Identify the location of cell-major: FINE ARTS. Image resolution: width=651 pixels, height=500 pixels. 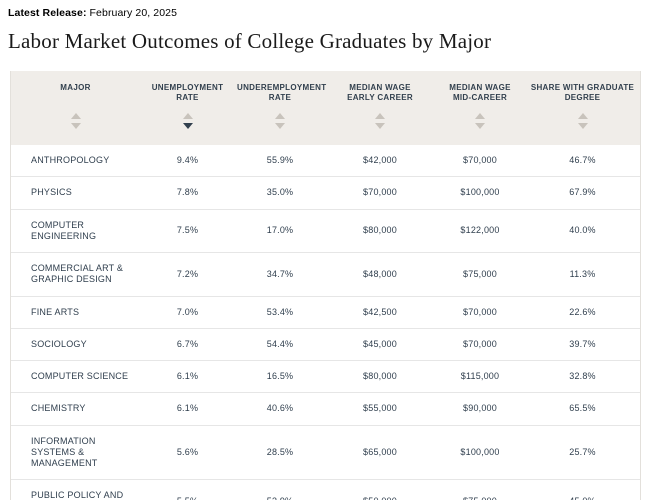
(75, 312).